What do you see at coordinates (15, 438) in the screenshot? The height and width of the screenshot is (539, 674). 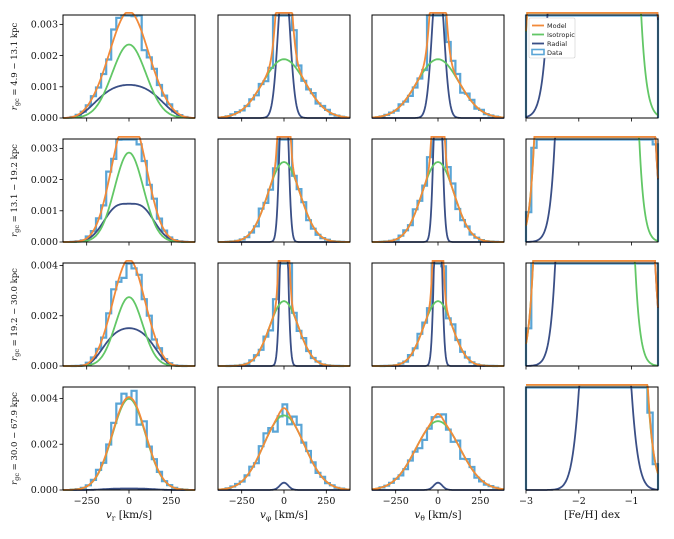 I see `row-label: rgc = 30.0 − 67.9 kpc` at bounding box center [15, 438].